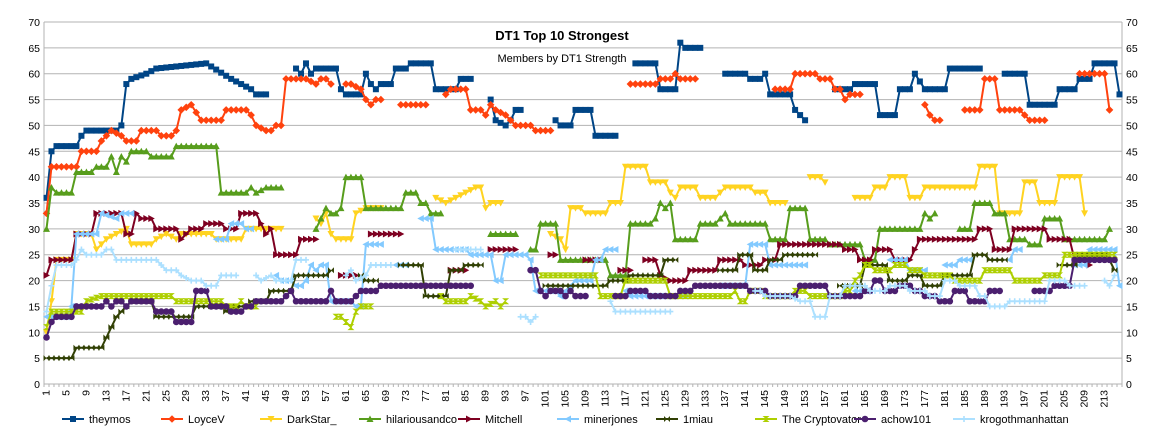 This screenshot has height=434, width=1151. Describe the element at coordinates (106, 396) in the screenshot. I see `x-tick-label: 13` at that location.